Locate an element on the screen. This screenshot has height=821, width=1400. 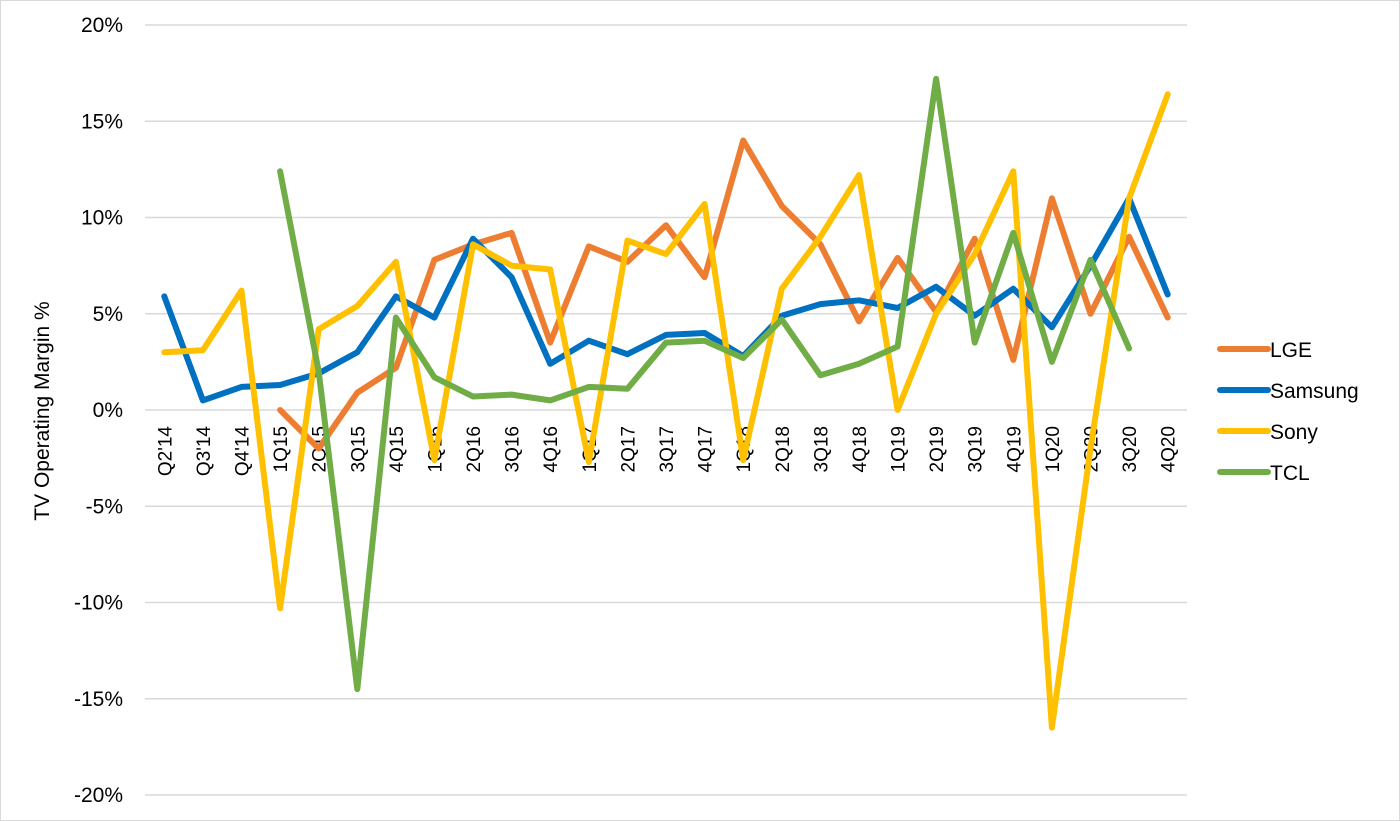
x-tick-label: 2Q19 is located at coordinates (937, 449).